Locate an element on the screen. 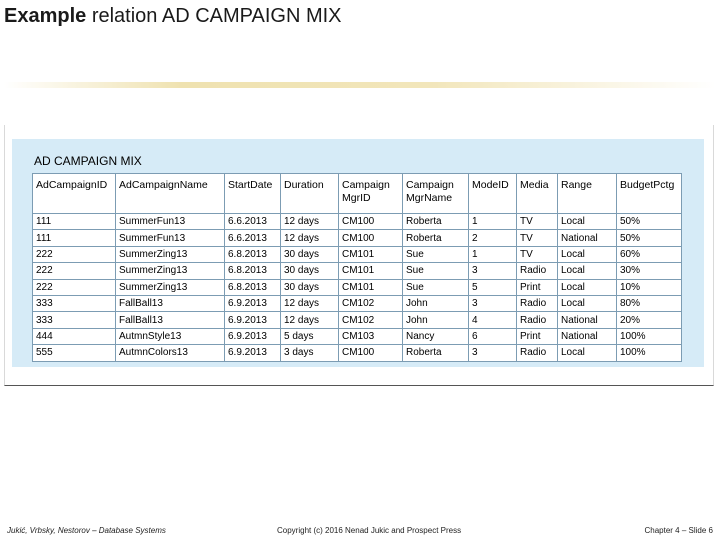  table-cell: 2 is located at coordinates (492, 238).